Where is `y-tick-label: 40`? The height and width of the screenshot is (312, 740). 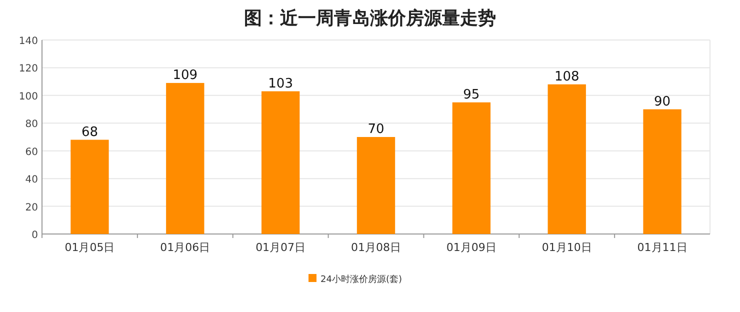 y-tick-label: 40 is located at coordinates (31, 180).